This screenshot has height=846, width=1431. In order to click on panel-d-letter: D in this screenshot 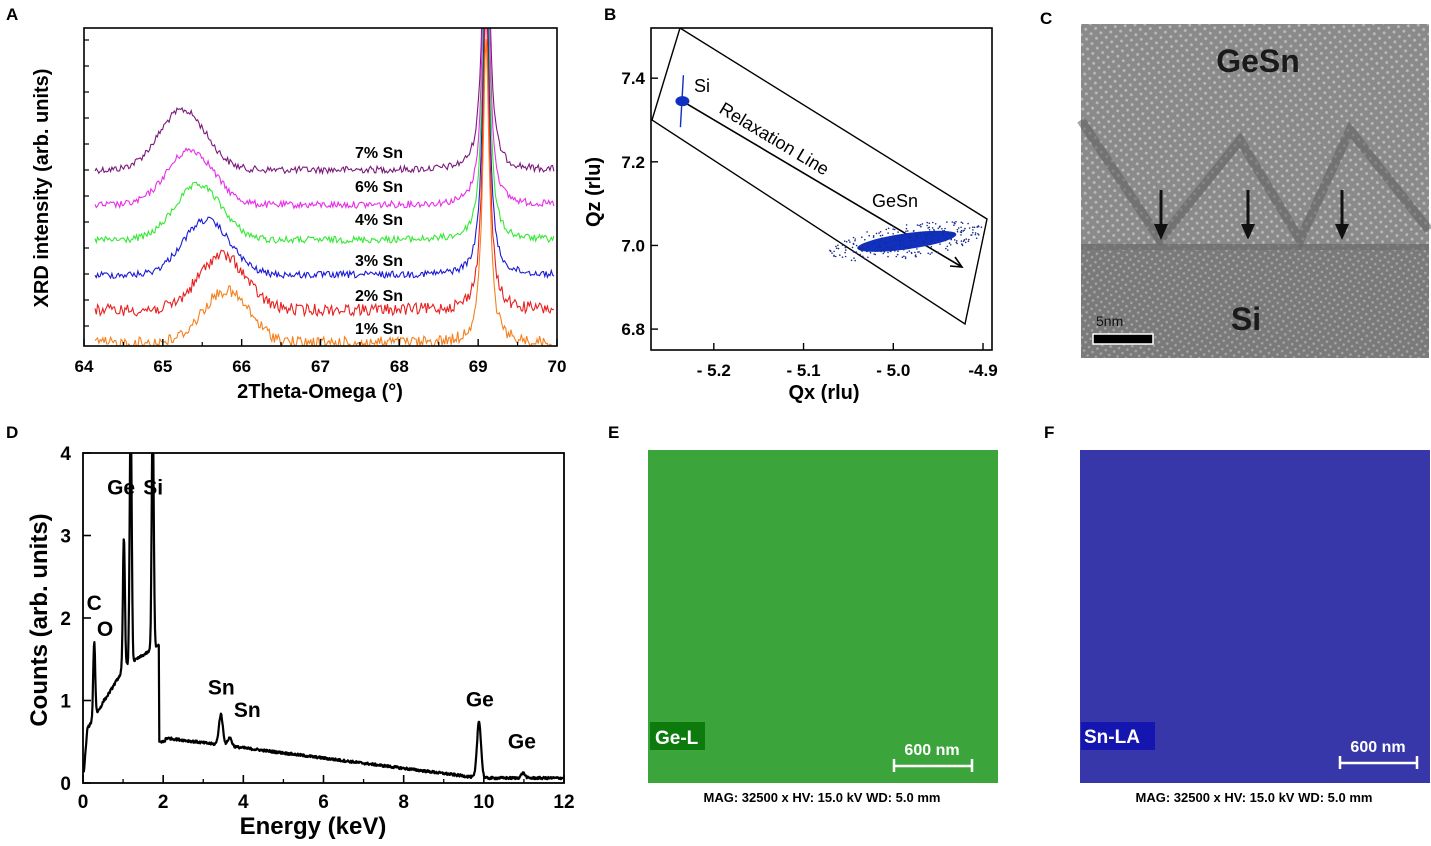, I will do `click(12, 432)`.